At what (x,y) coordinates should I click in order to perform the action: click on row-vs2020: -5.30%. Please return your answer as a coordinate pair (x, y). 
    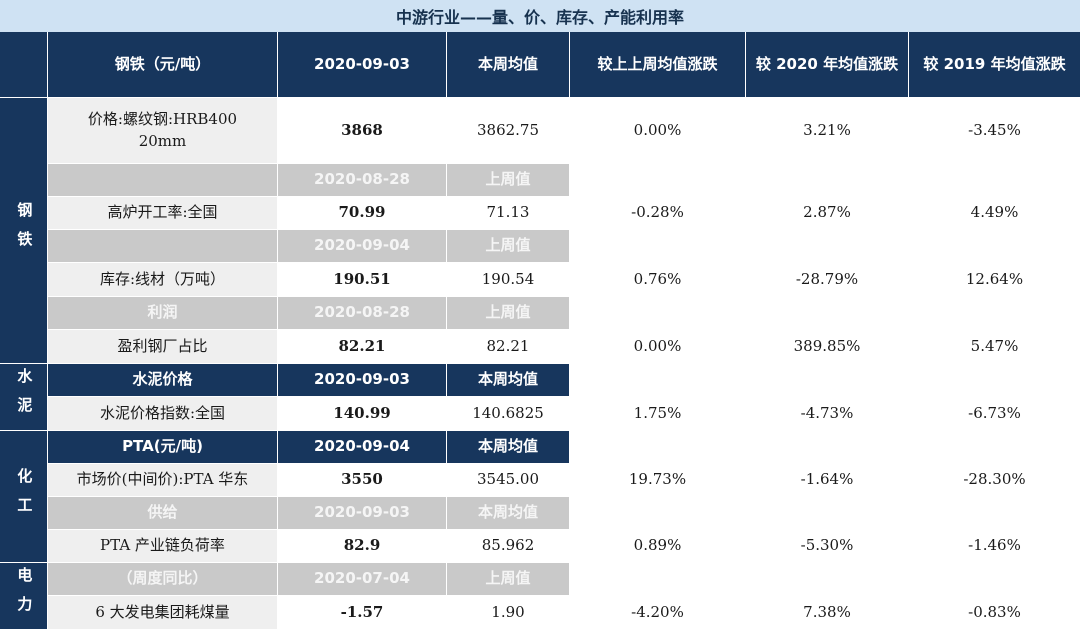
    Looking at the image, I should click on (827, 545).